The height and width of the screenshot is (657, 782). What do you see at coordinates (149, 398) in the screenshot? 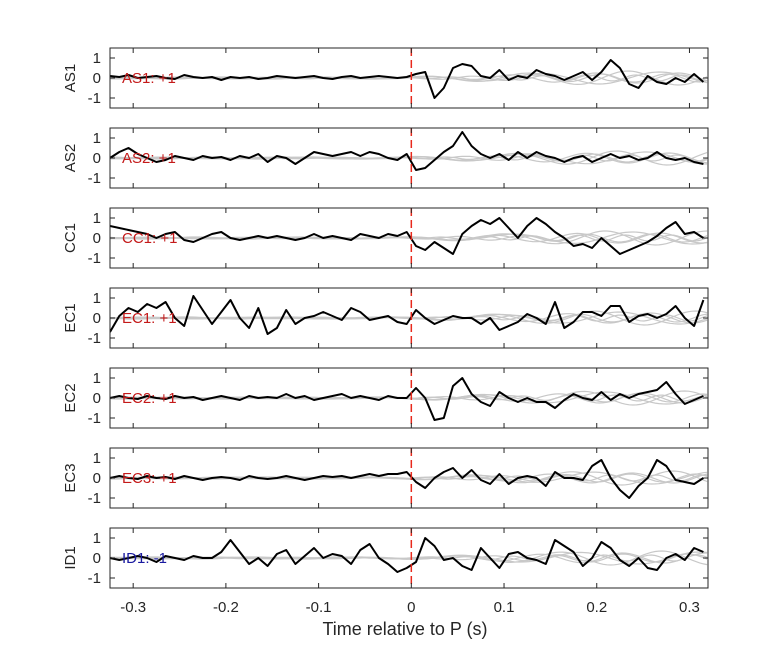
I see `polarity-label: EC2: +1` at bounding box center [149, 398].